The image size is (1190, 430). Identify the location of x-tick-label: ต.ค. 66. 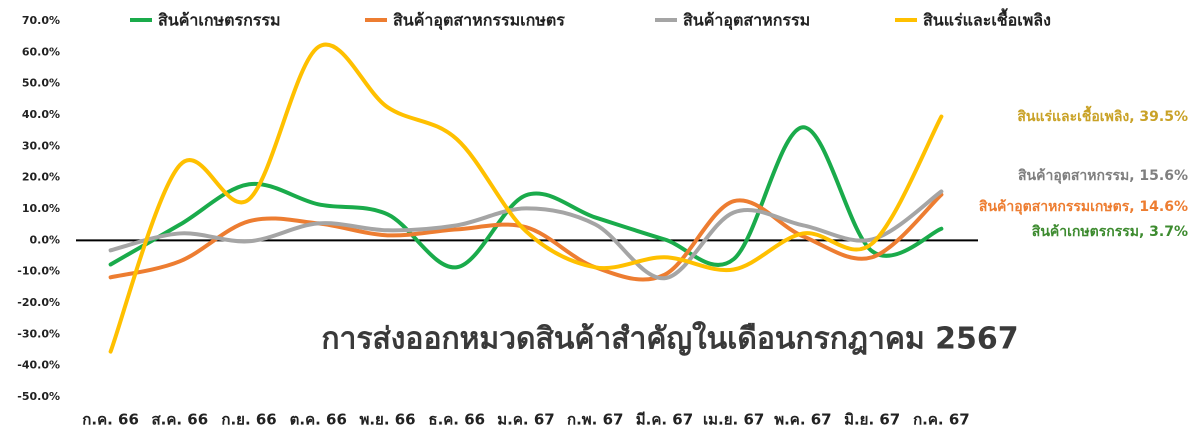
(318, 420).